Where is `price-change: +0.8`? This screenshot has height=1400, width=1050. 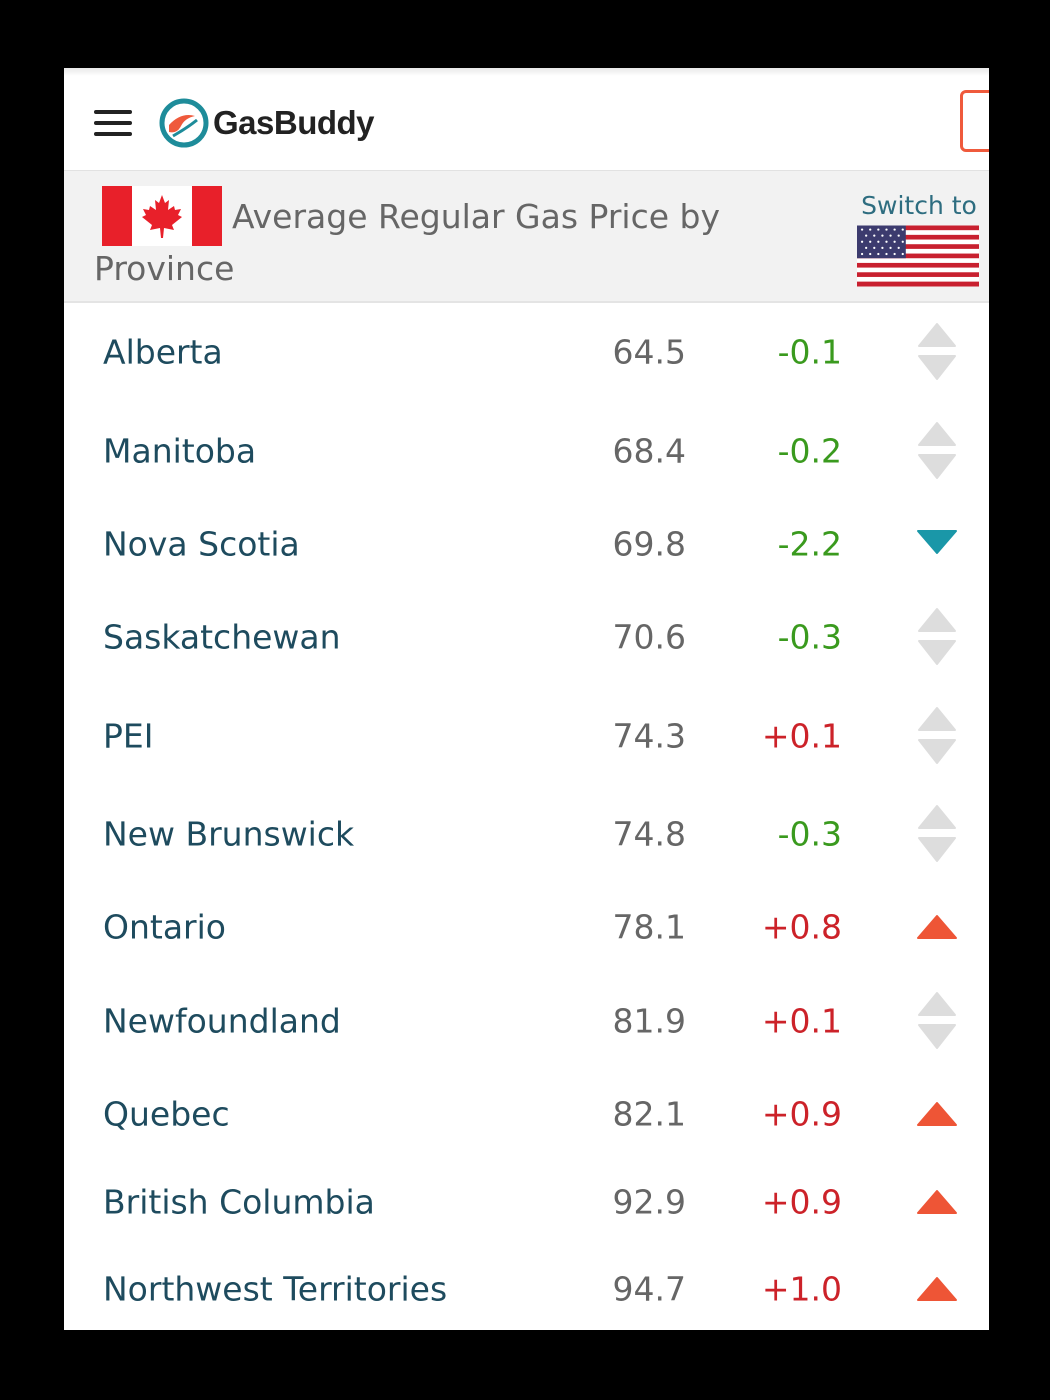 price-change: +0.8 is located at coordinates (801, 927).